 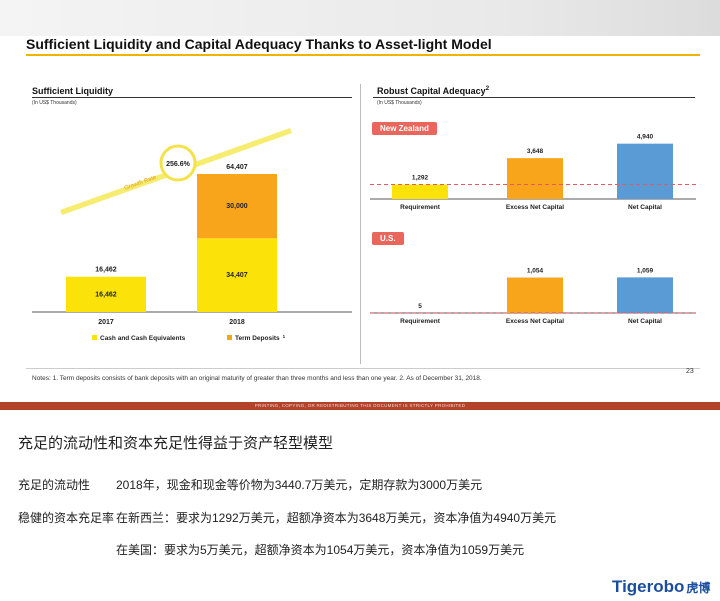 I want to click on segment-label-2017-0: 16,462, so click(x=106, y=294).